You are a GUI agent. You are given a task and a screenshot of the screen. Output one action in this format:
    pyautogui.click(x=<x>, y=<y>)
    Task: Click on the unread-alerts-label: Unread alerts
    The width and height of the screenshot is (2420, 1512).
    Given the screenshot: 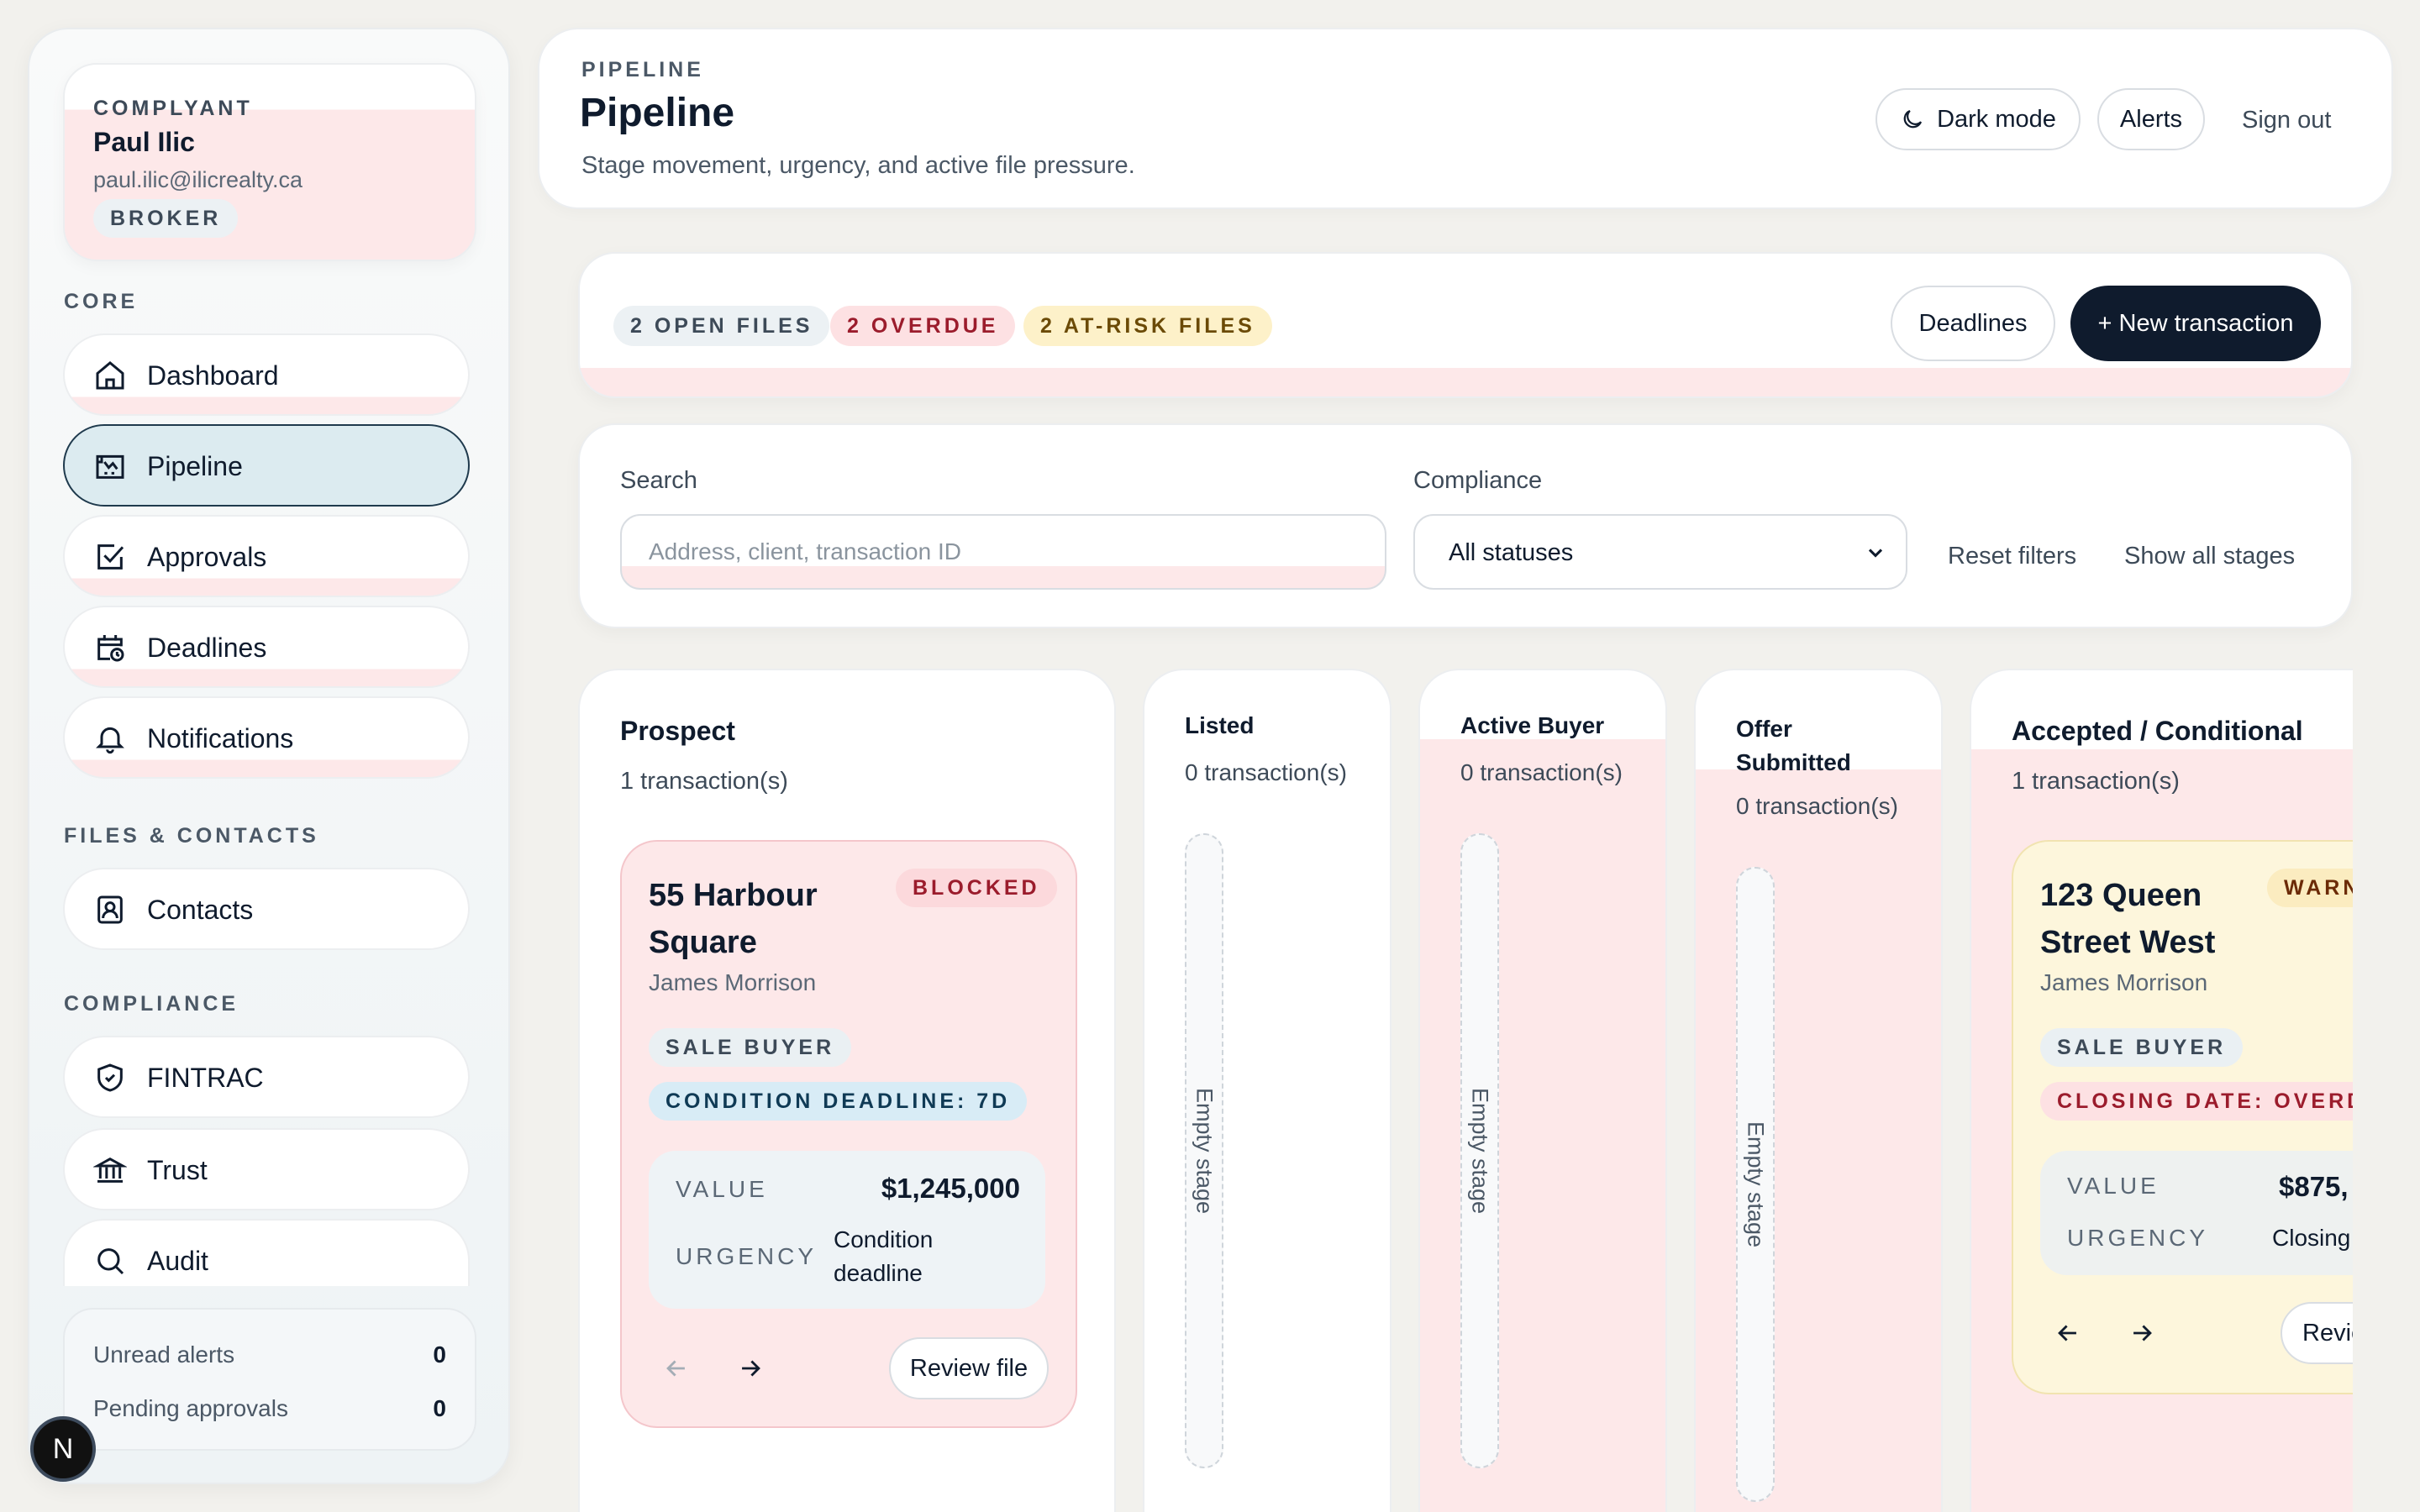 What is the action you would take?
    pyautogui.click(x=164, y=1354)
    